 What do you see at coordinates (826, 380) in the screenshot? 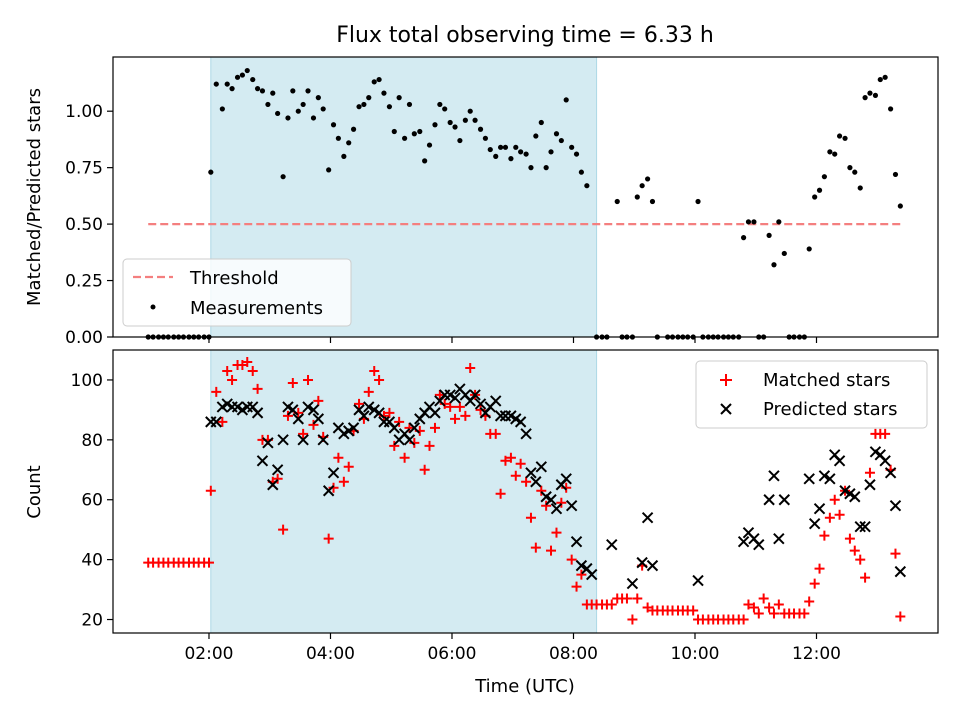
I see `legend-matched-label: Matched stars` at bounding box center [826, 380].